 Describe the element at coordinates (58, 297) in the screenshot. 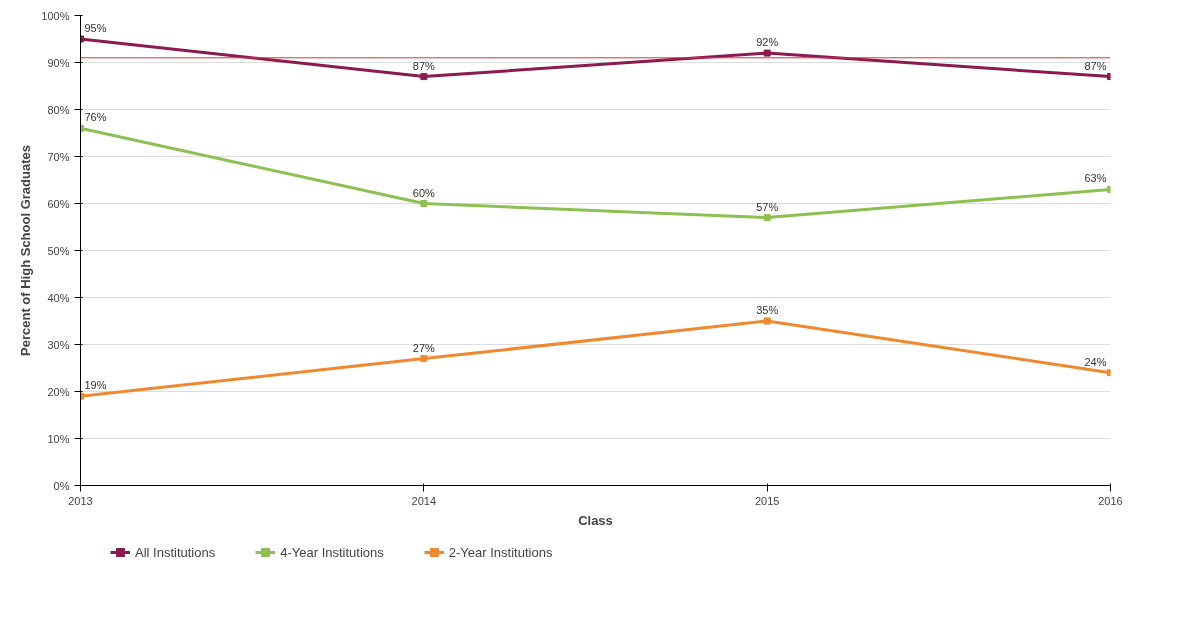

I see `y-tick-label: 40%` at that location.